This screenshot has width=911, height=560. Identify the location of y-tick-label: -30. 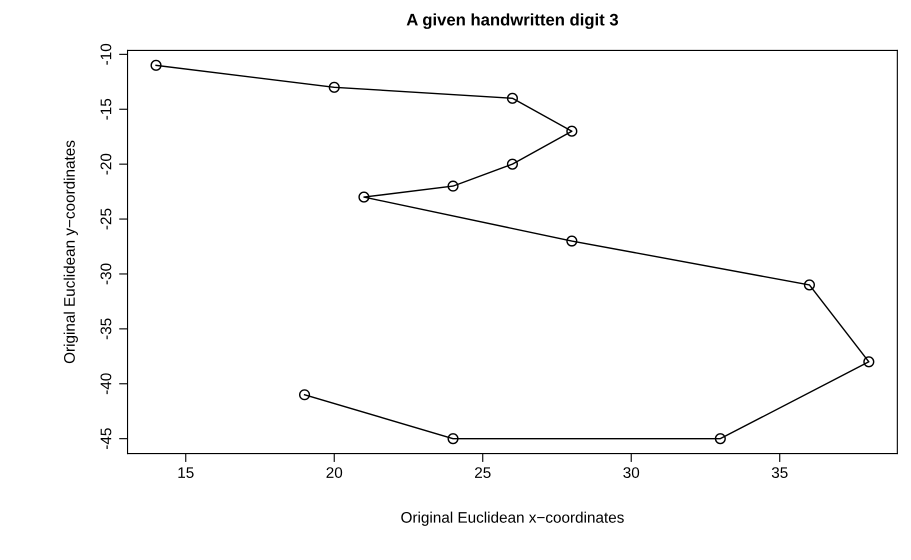
(106, 274).